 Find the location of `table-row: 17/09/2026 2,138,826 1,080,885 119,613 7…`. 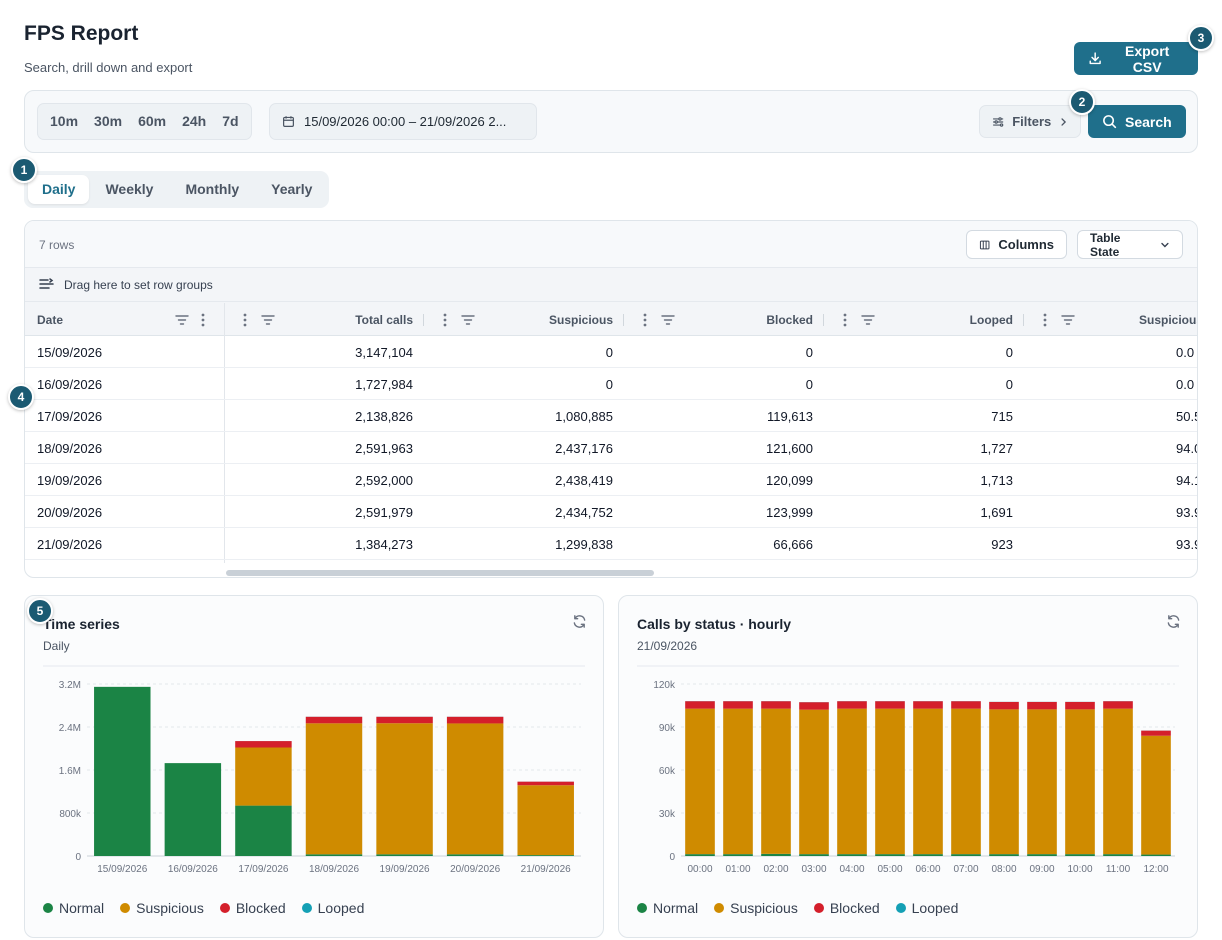

table-row: 17/09/2026 2,138,826 1,080,885 119,613 7… is located at coordinates (611, 416).